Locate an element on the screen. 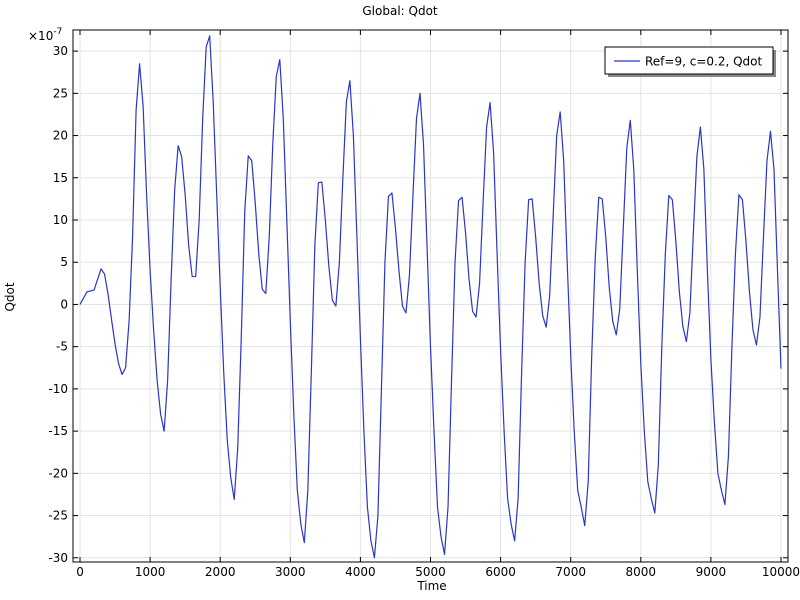  x-tick-label: 2000 is located at coordinates (220, 572).